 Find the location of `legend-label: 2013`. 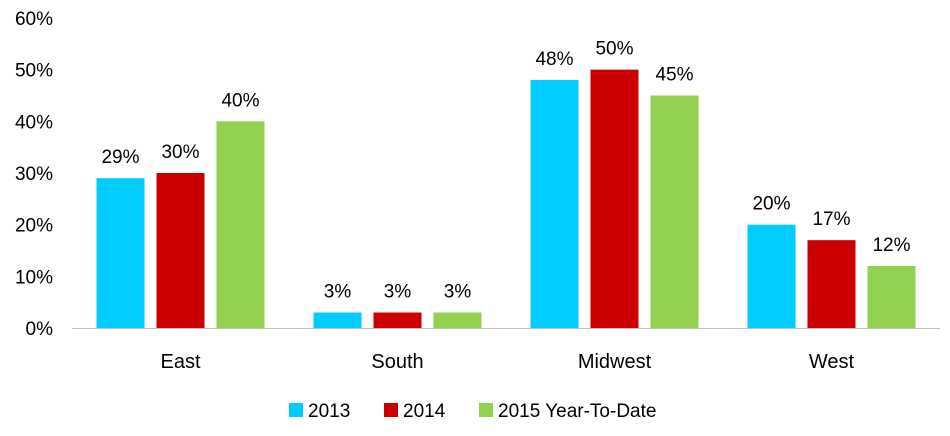

legend-label: 2013 is located at coordinates (329, 411).